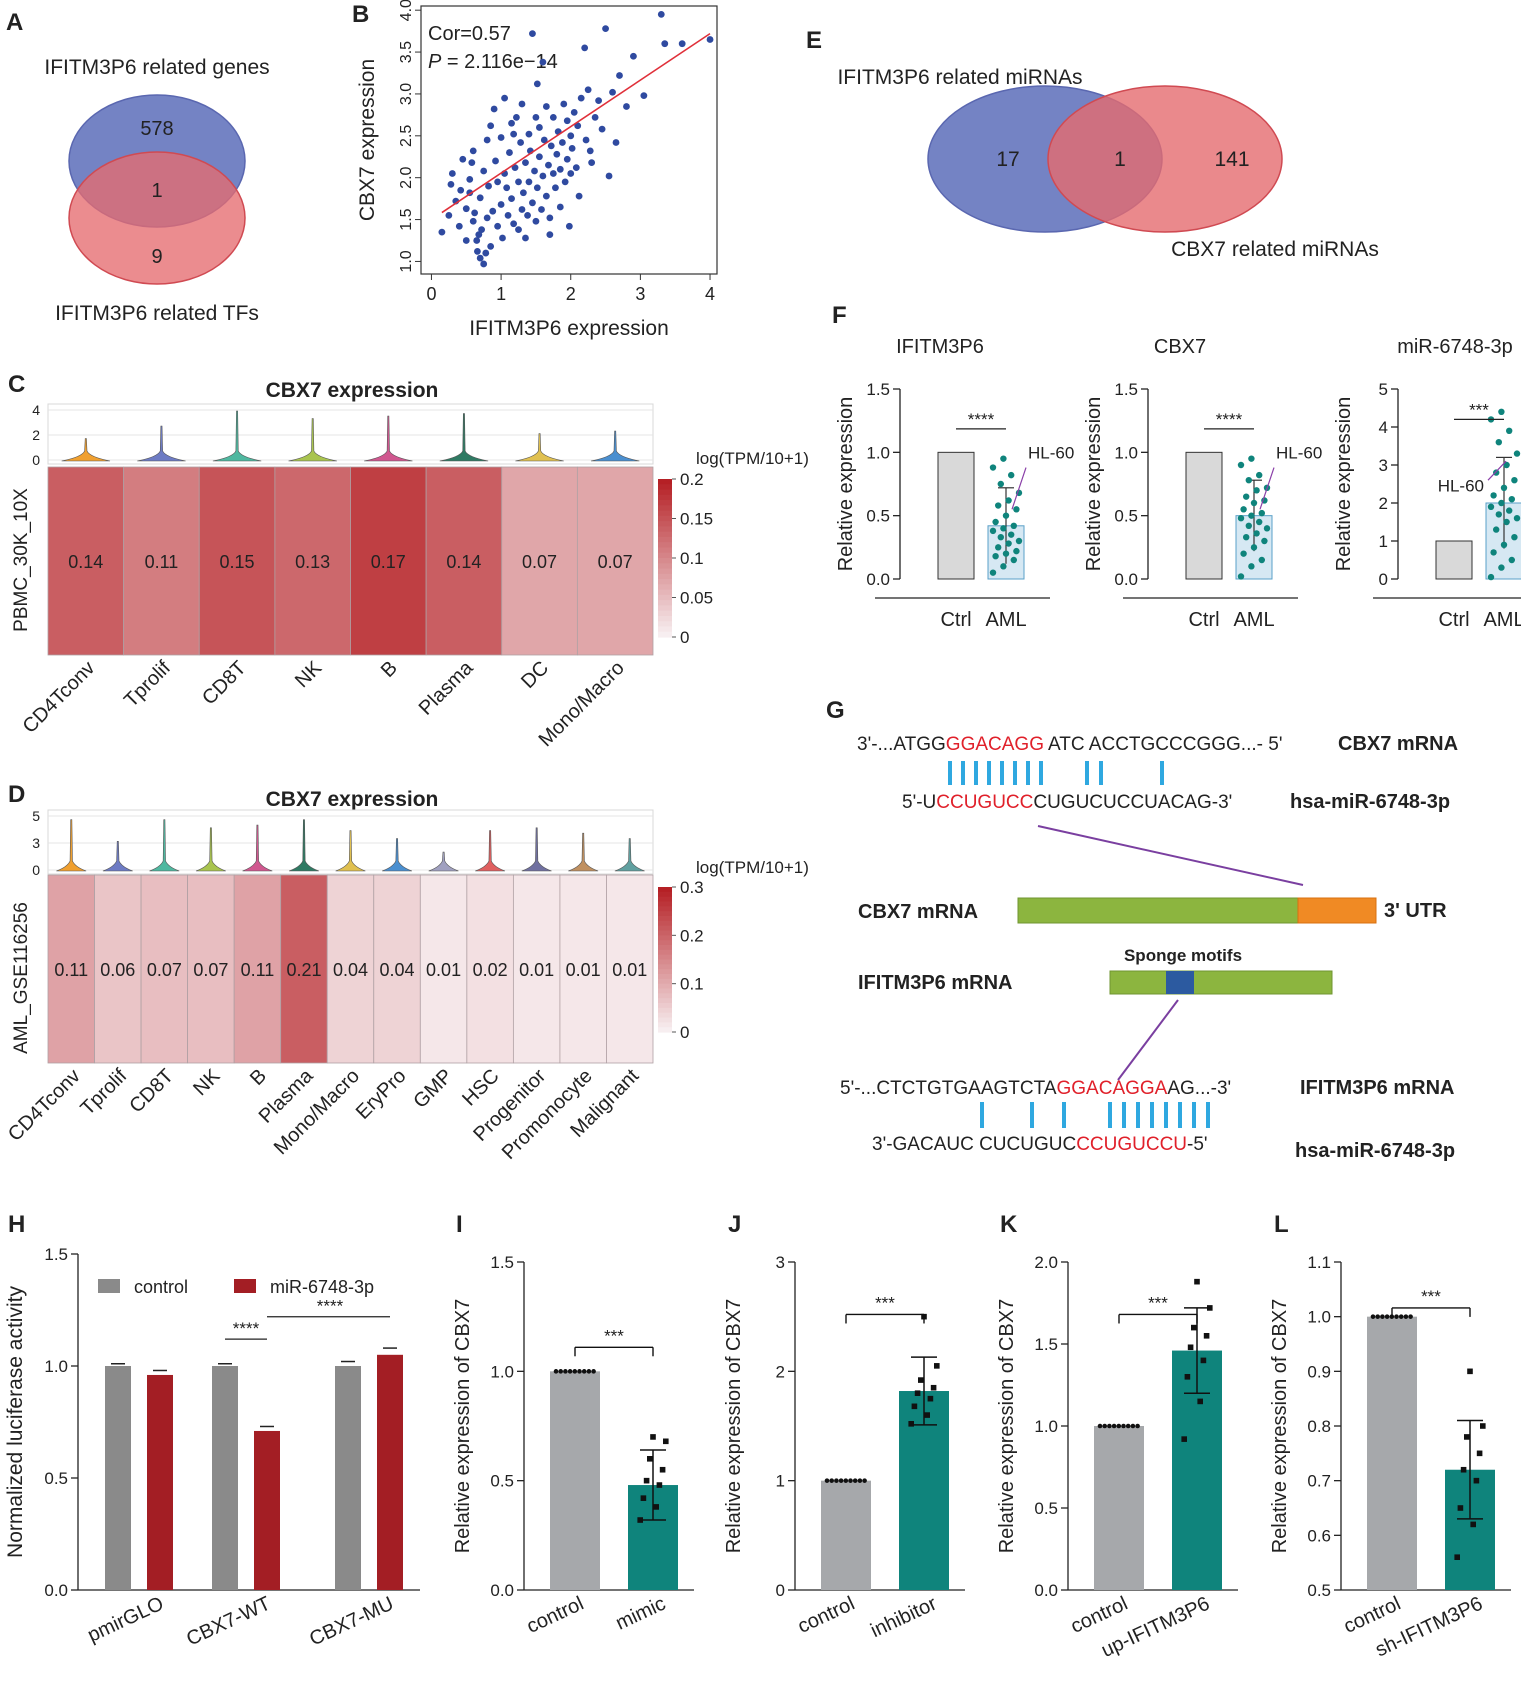  I want to click on bar-f3-ytick-label: 2, so click(1383, 503).